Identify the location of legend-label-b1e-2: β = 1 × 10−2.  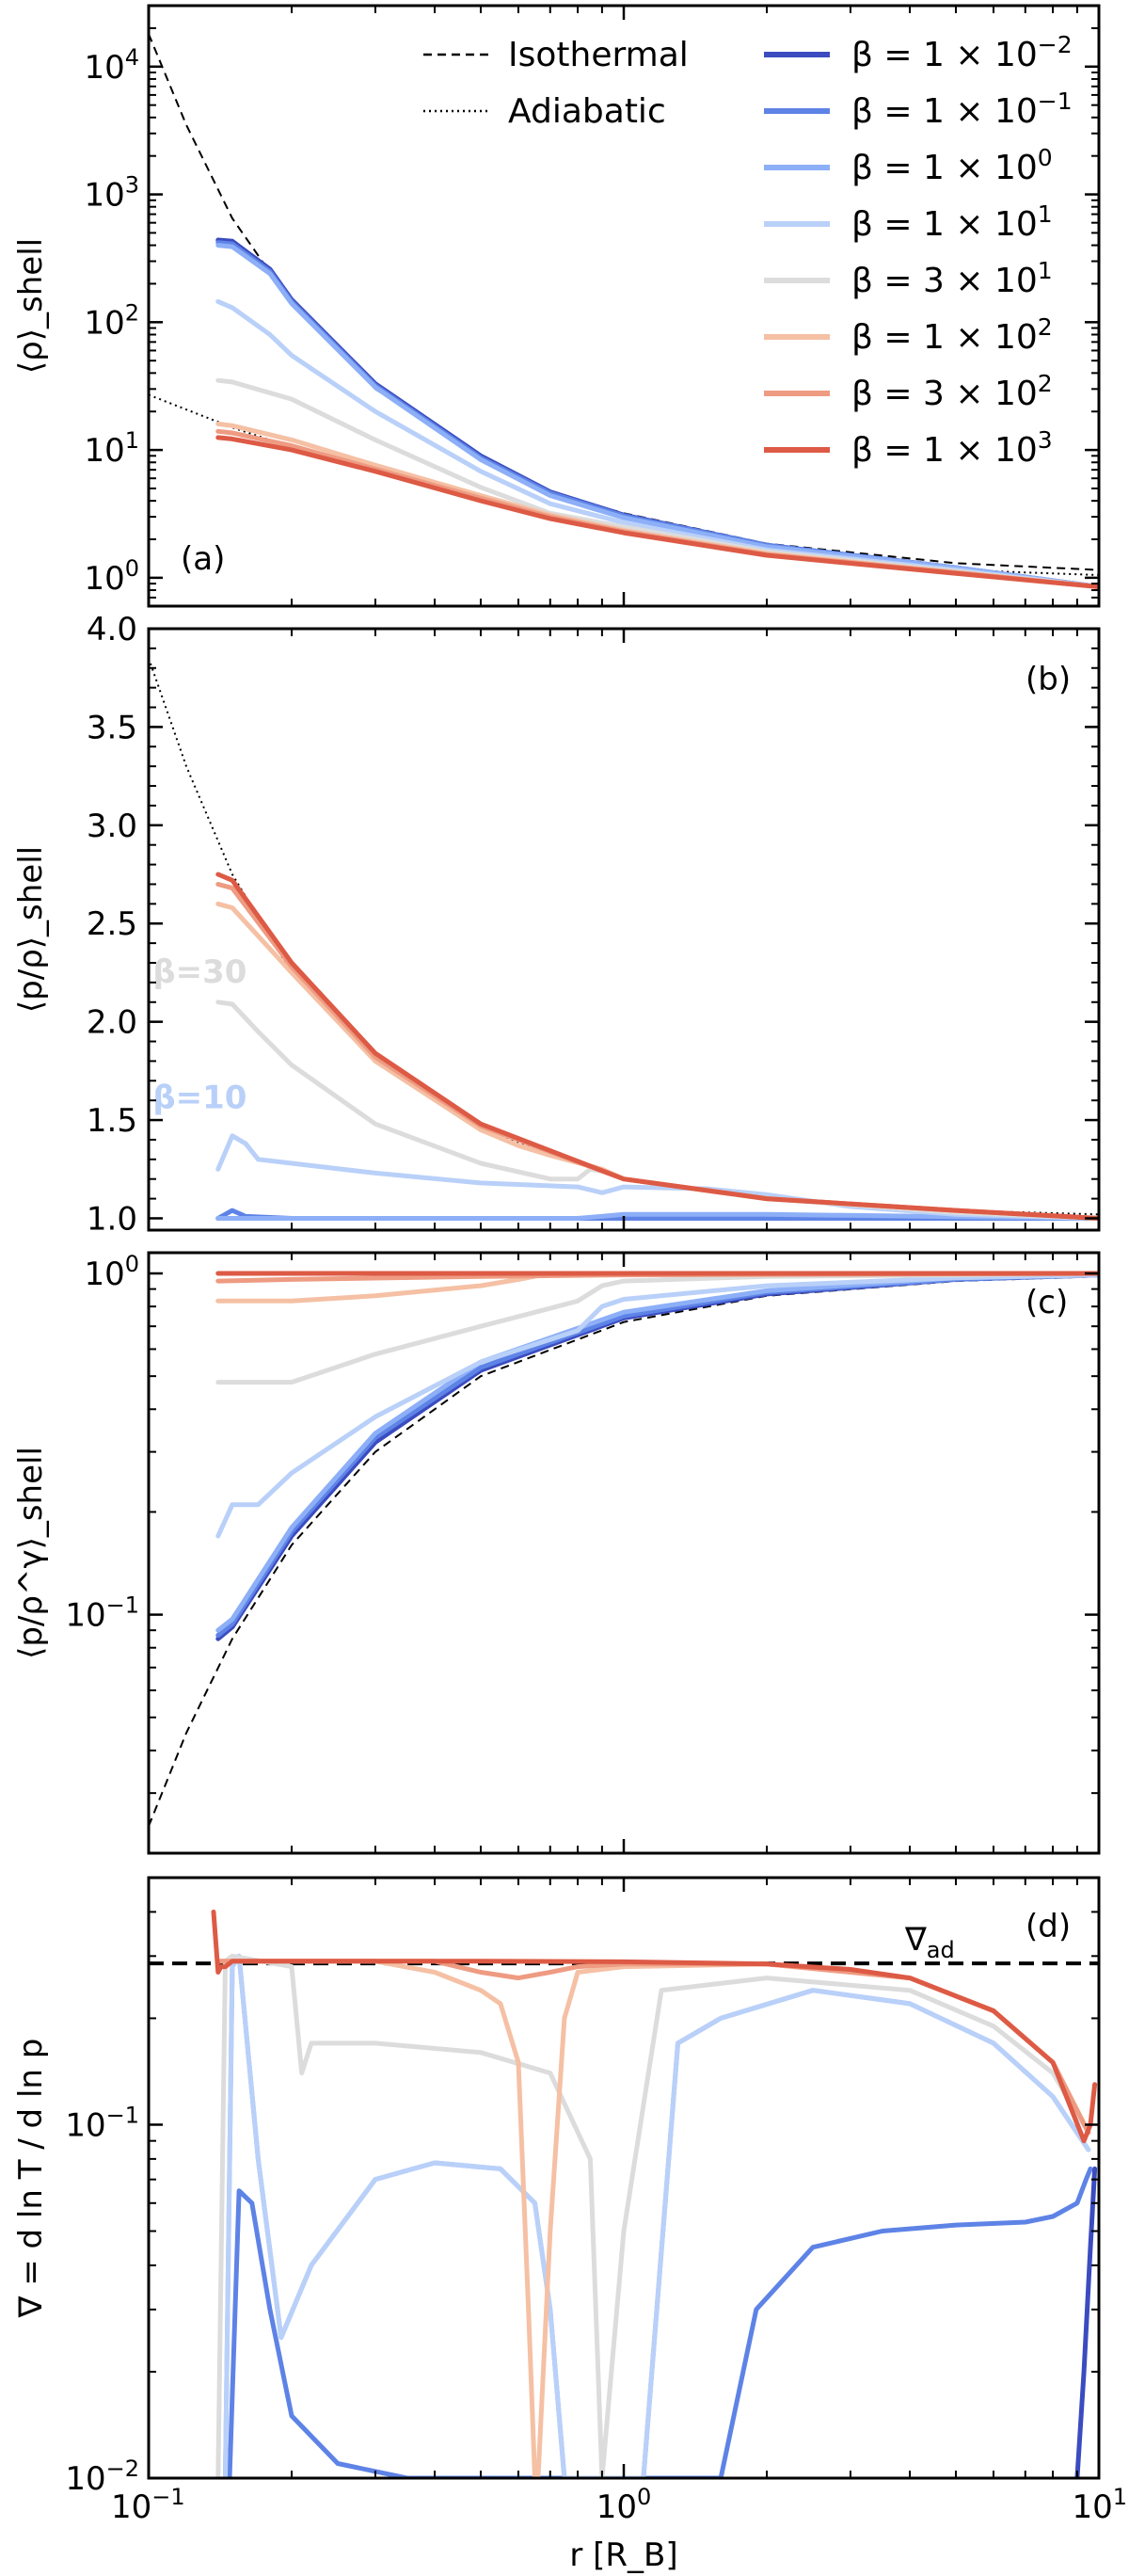
(962, 52).